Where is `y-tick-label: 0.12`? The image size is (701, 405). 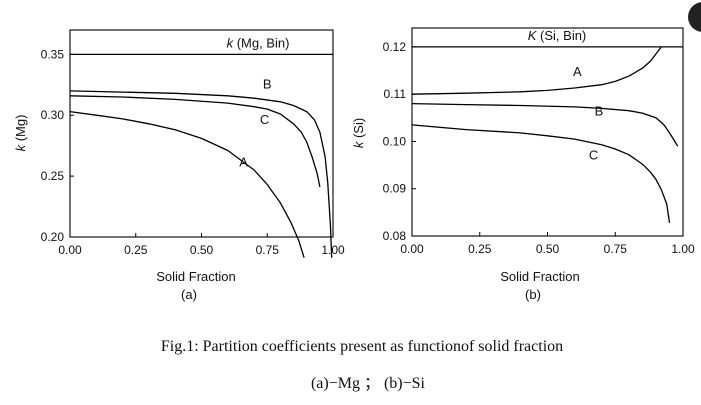 y-tick-label: 0.12 is located at coordinates (395, 47).